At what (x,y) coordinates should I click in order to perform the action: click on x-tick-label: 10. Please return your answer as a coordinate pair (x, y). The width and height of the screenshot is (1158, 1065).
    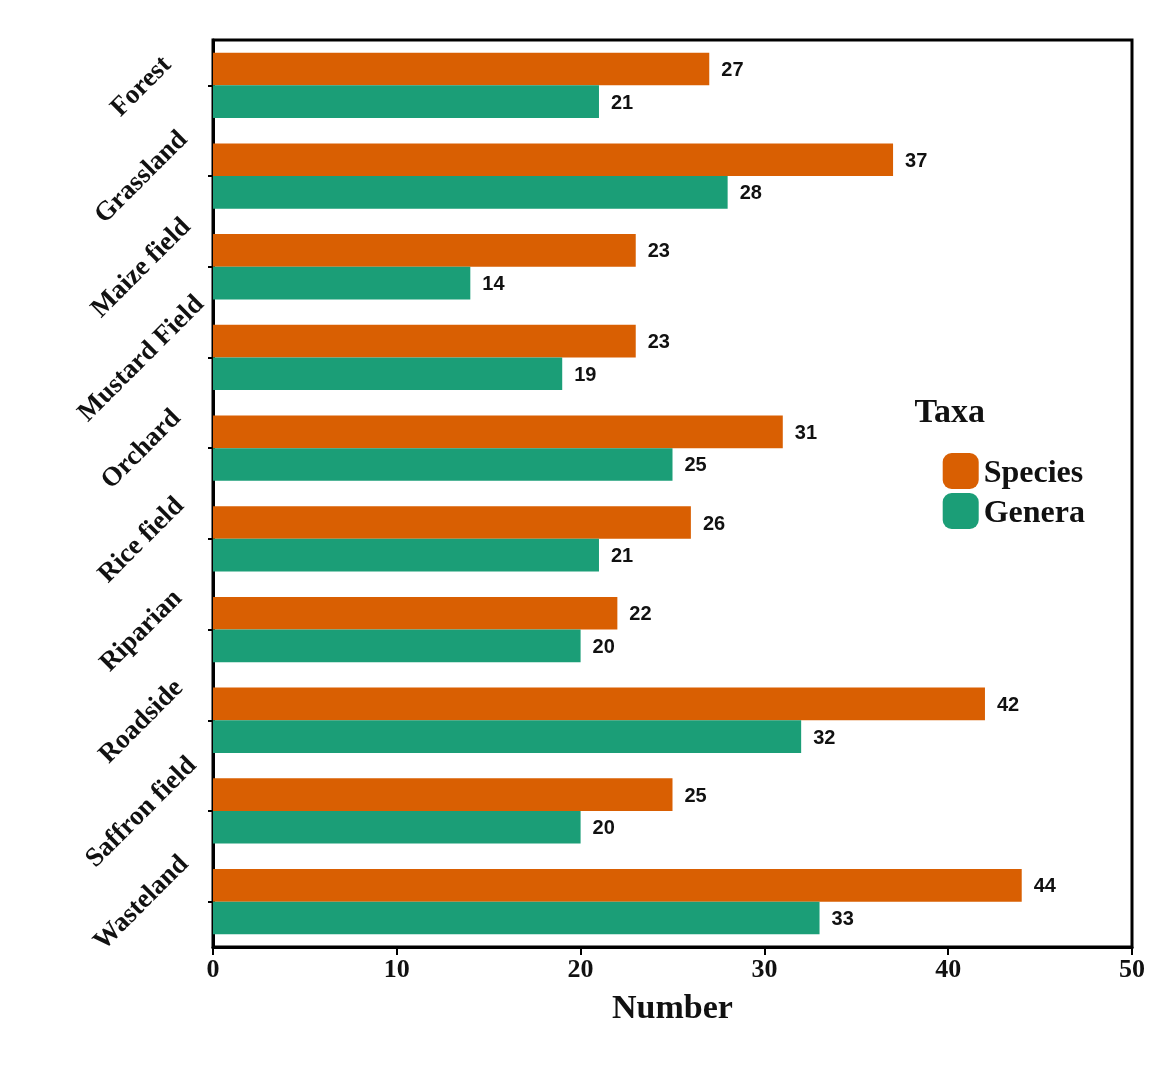
    Looking at the image, I should click on (396, 968).